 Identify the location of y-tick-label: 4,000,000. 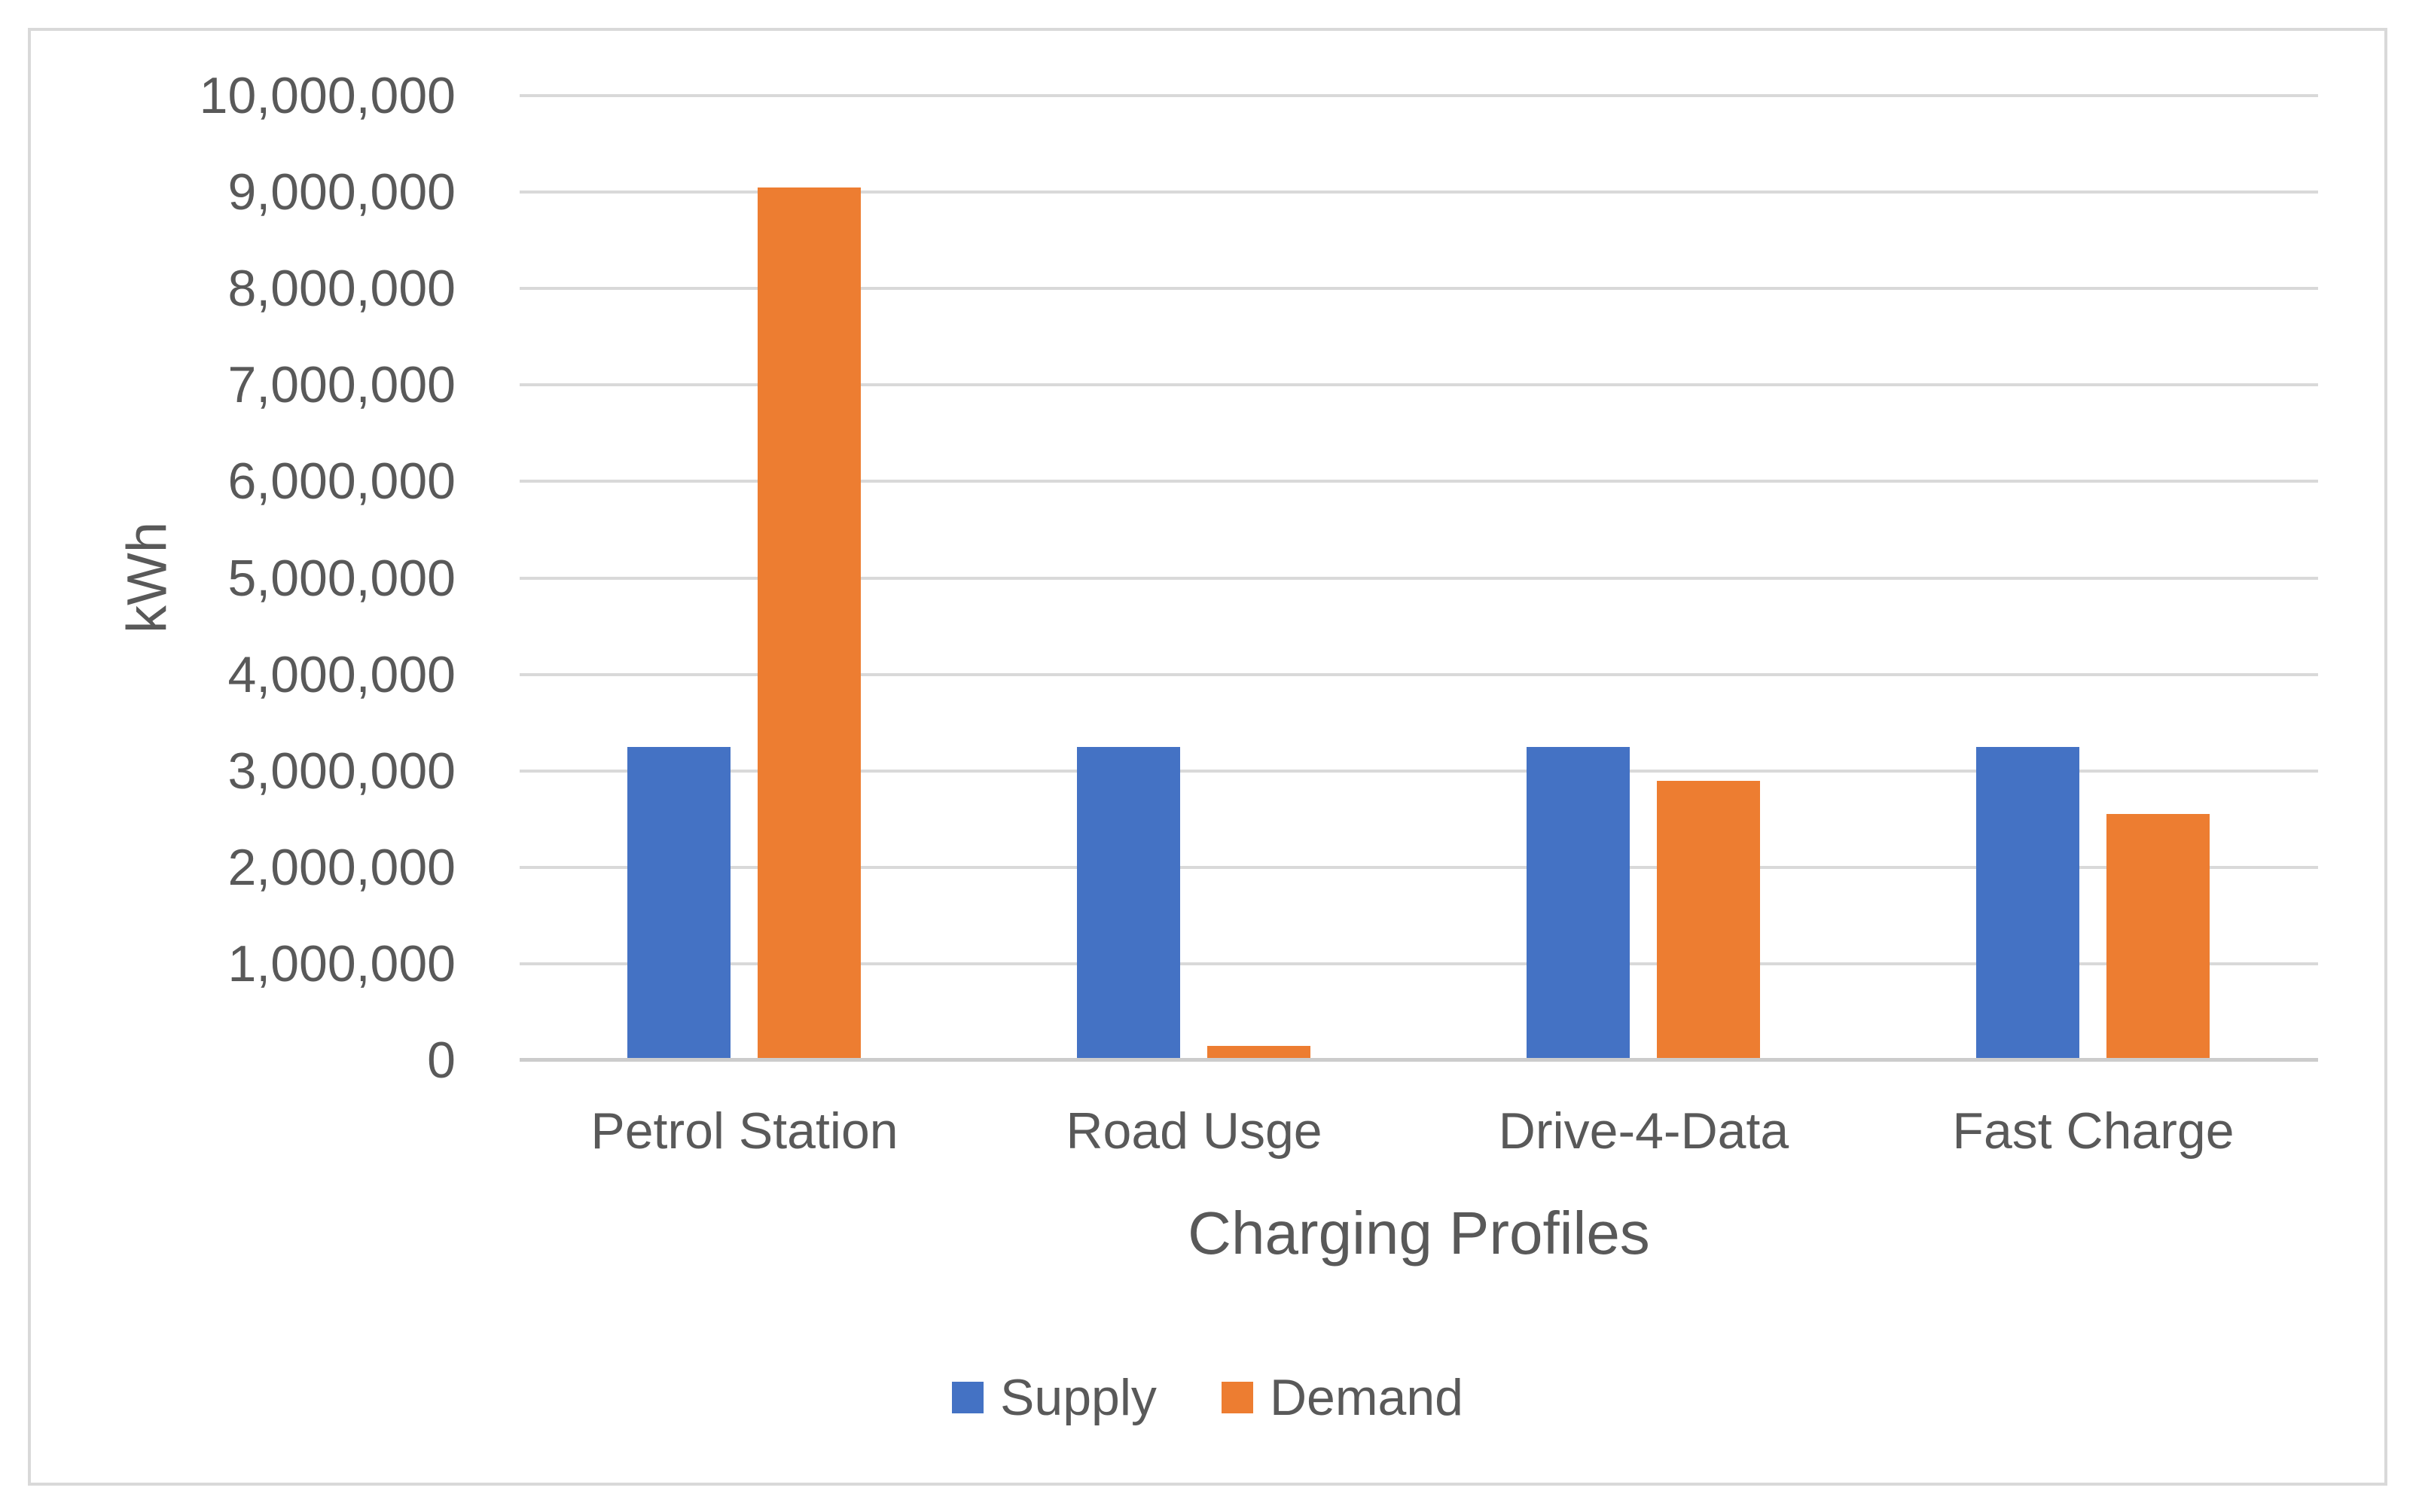
(342, 674).